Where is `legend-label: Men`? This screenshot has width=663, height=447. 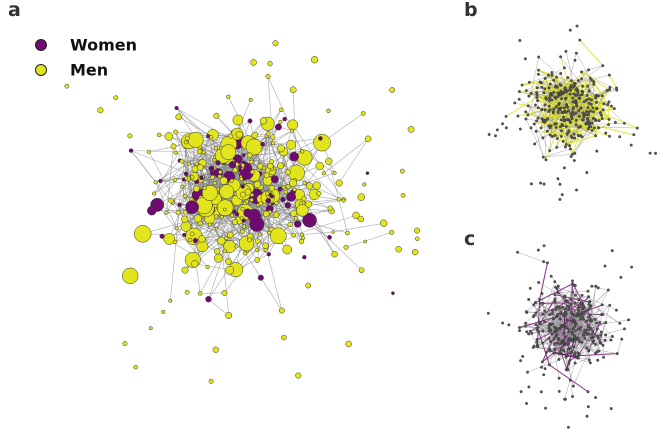 legend-label: Men is located at coordinates (89, 70).